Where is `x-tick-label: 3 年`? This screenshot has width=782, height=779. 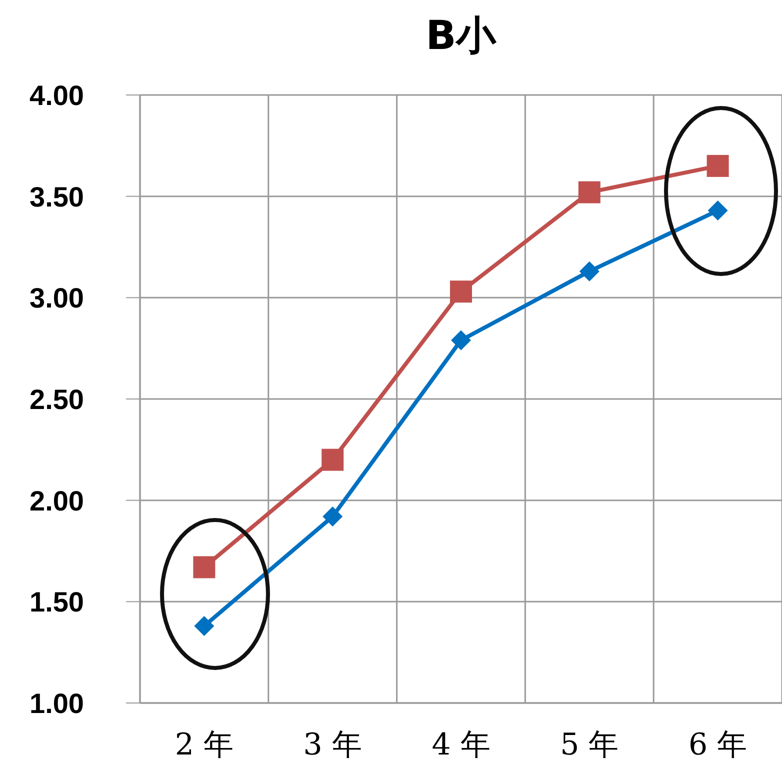 x-tick-label: 3 年 is located at coordinates (332, 744).